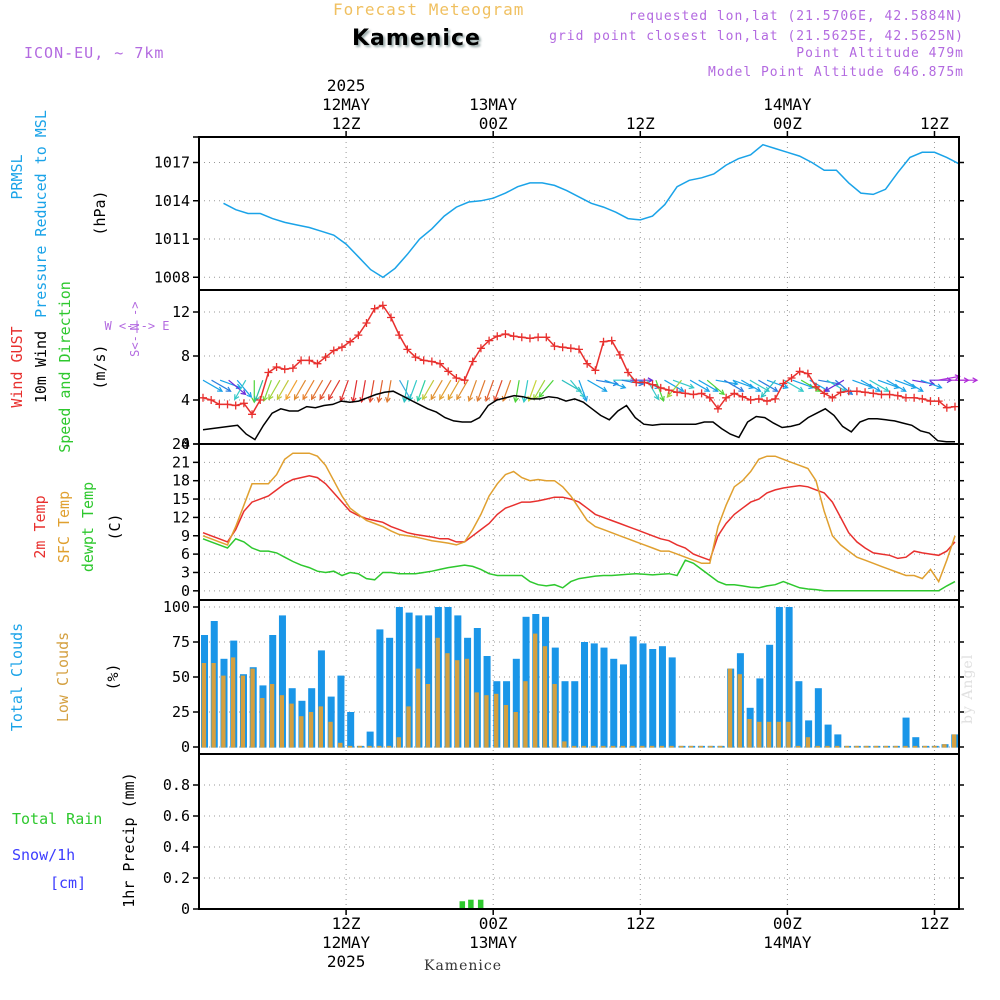  What do you see at coordinates (796, 16) in the screenshot?
I see `requested-coordinates: requested lon,lat (21.5706E, 42.5884N)` at bounding box center [796, 16].